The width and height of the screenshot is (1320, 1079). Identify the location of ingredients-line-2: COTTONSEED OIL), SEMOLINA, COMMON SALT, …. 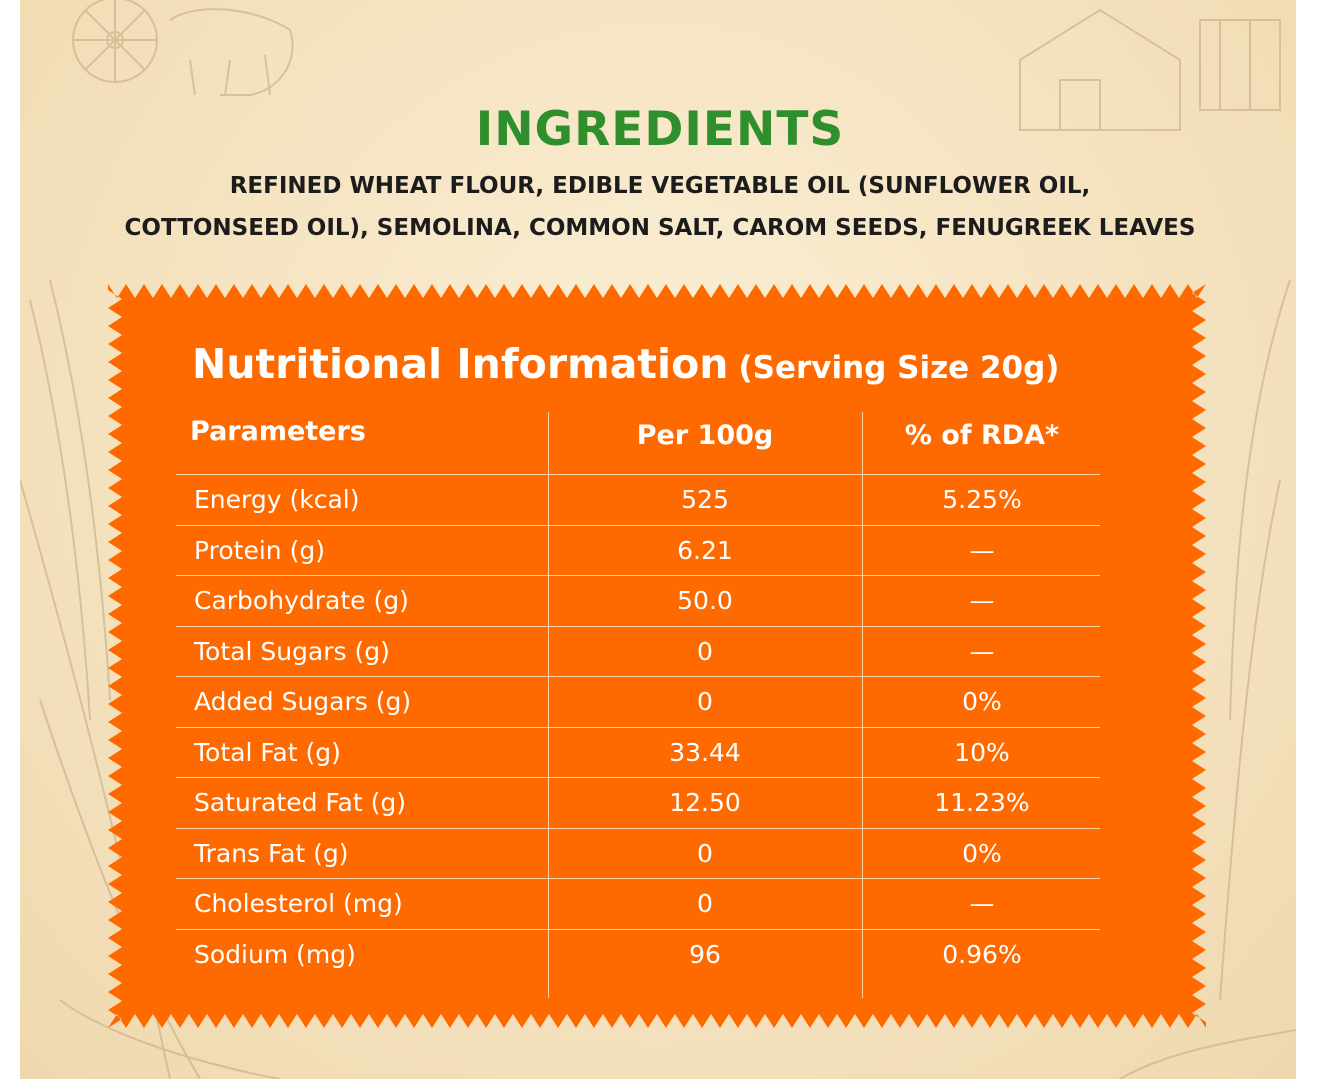
(660, 228).